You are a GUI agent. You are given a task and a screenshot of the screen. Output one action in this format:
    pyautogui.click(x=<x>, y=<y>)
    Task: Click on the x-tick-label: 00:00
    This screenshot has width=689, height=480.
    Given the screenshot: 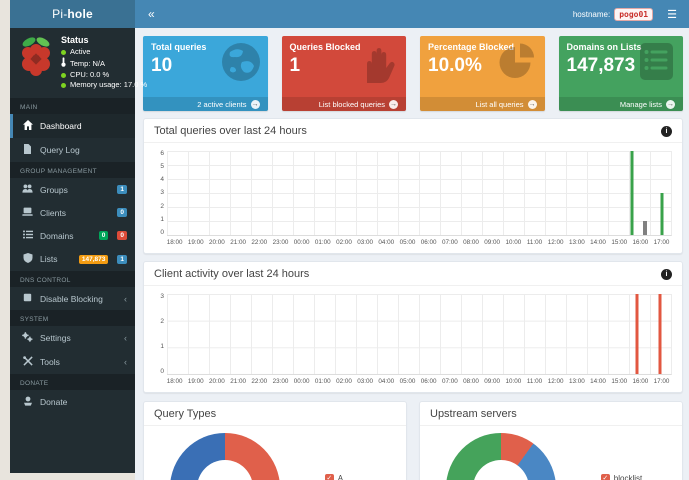 What is the action you would take?
    pyautogui.click(x=301, y=242)
    